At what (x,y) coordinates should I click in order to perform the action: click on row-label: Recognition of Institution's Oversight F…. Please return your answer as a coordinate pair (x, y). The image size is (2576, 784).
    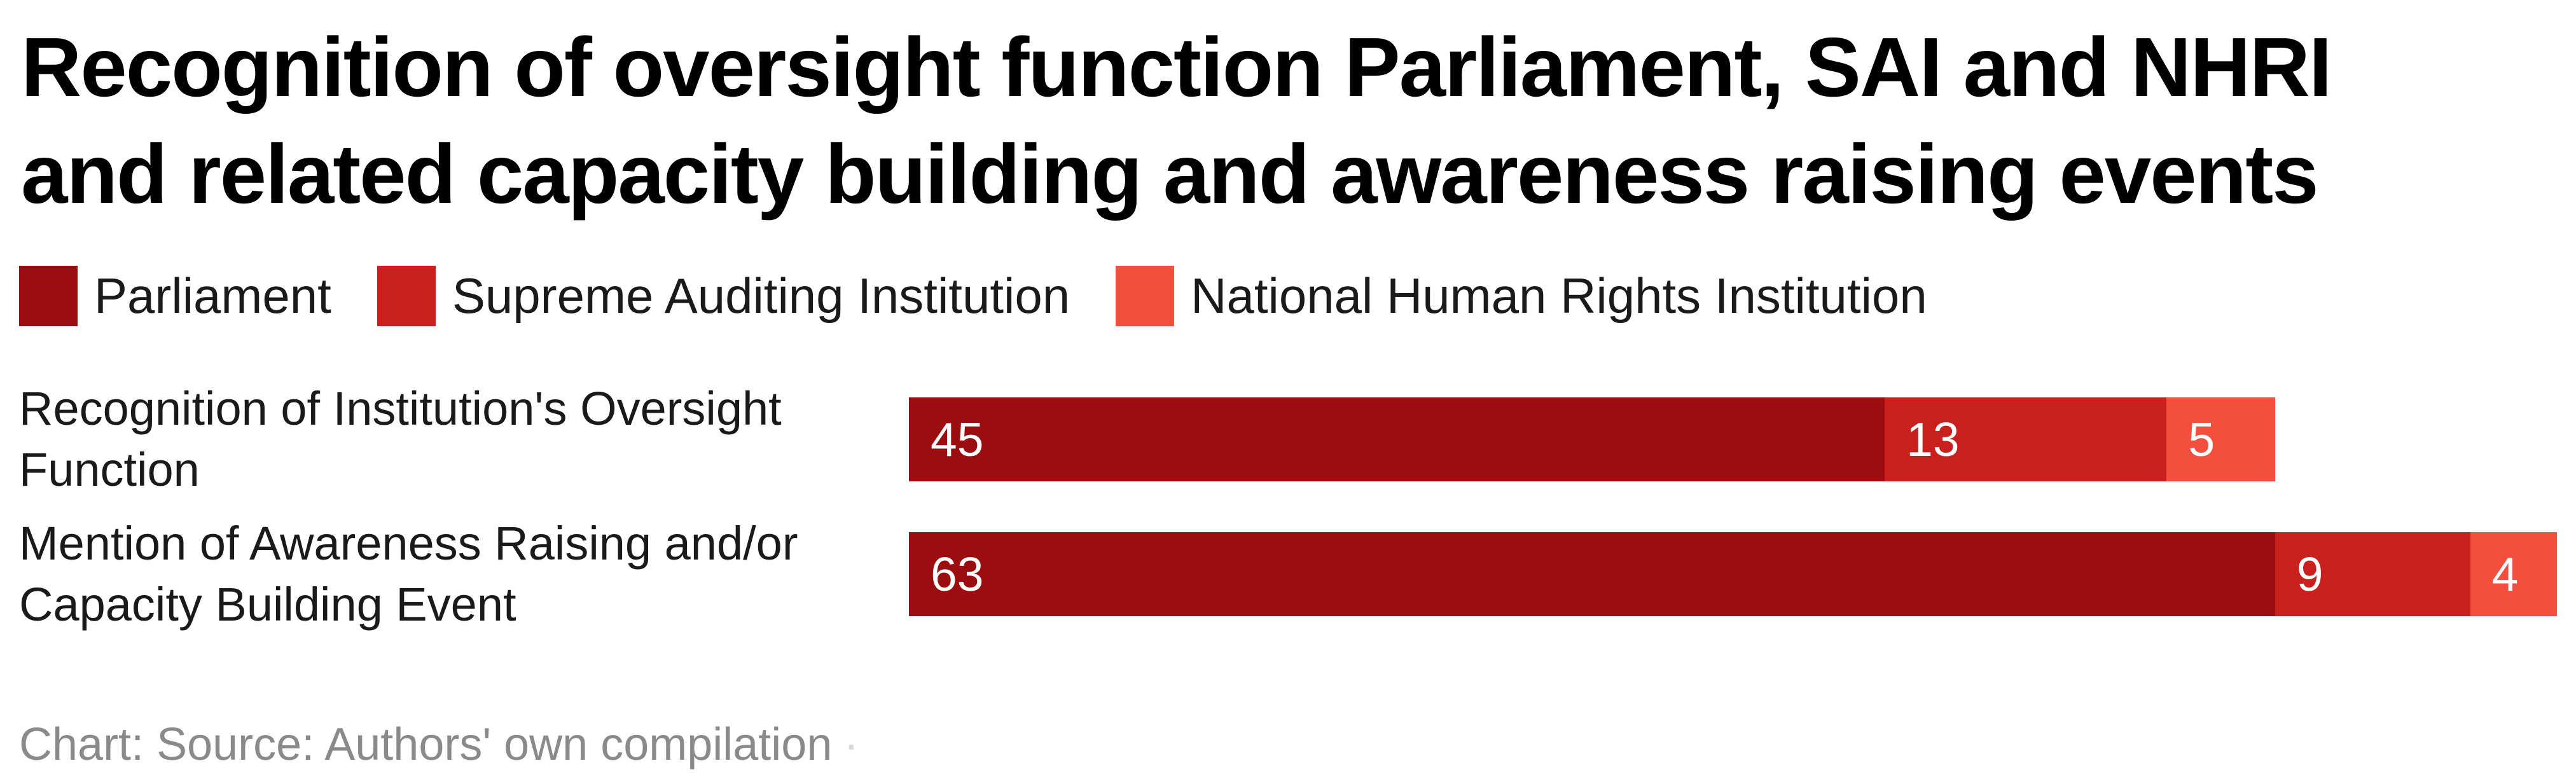
    Looking at the image, I should click on (400, 439).